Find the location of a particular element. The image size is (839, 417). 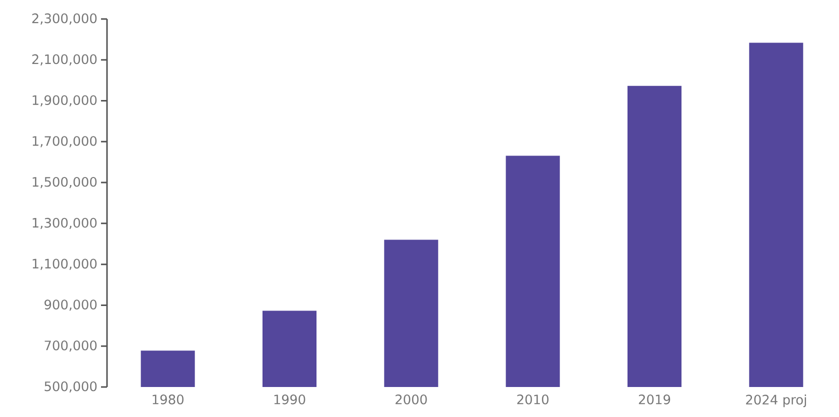

y-tick-label: 700,000 is located at coordinates (70, 346).